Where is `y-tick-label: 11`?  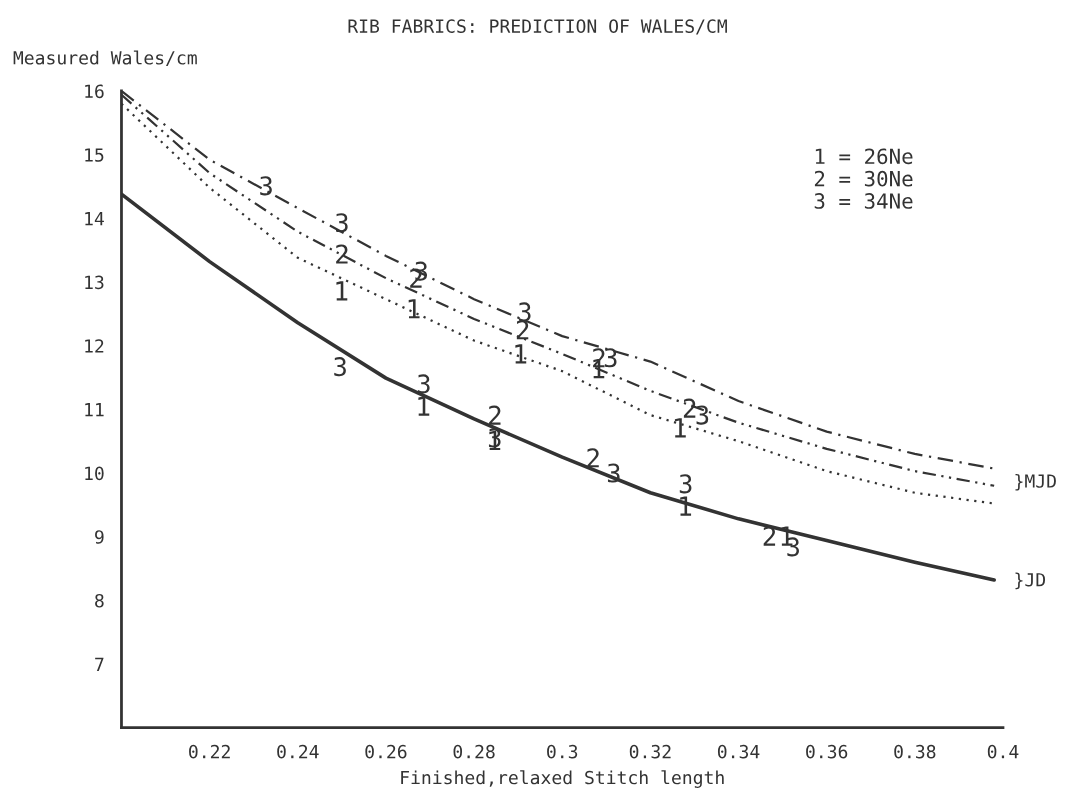 y-tick-label: 11 is located at coordinates (94, 410).